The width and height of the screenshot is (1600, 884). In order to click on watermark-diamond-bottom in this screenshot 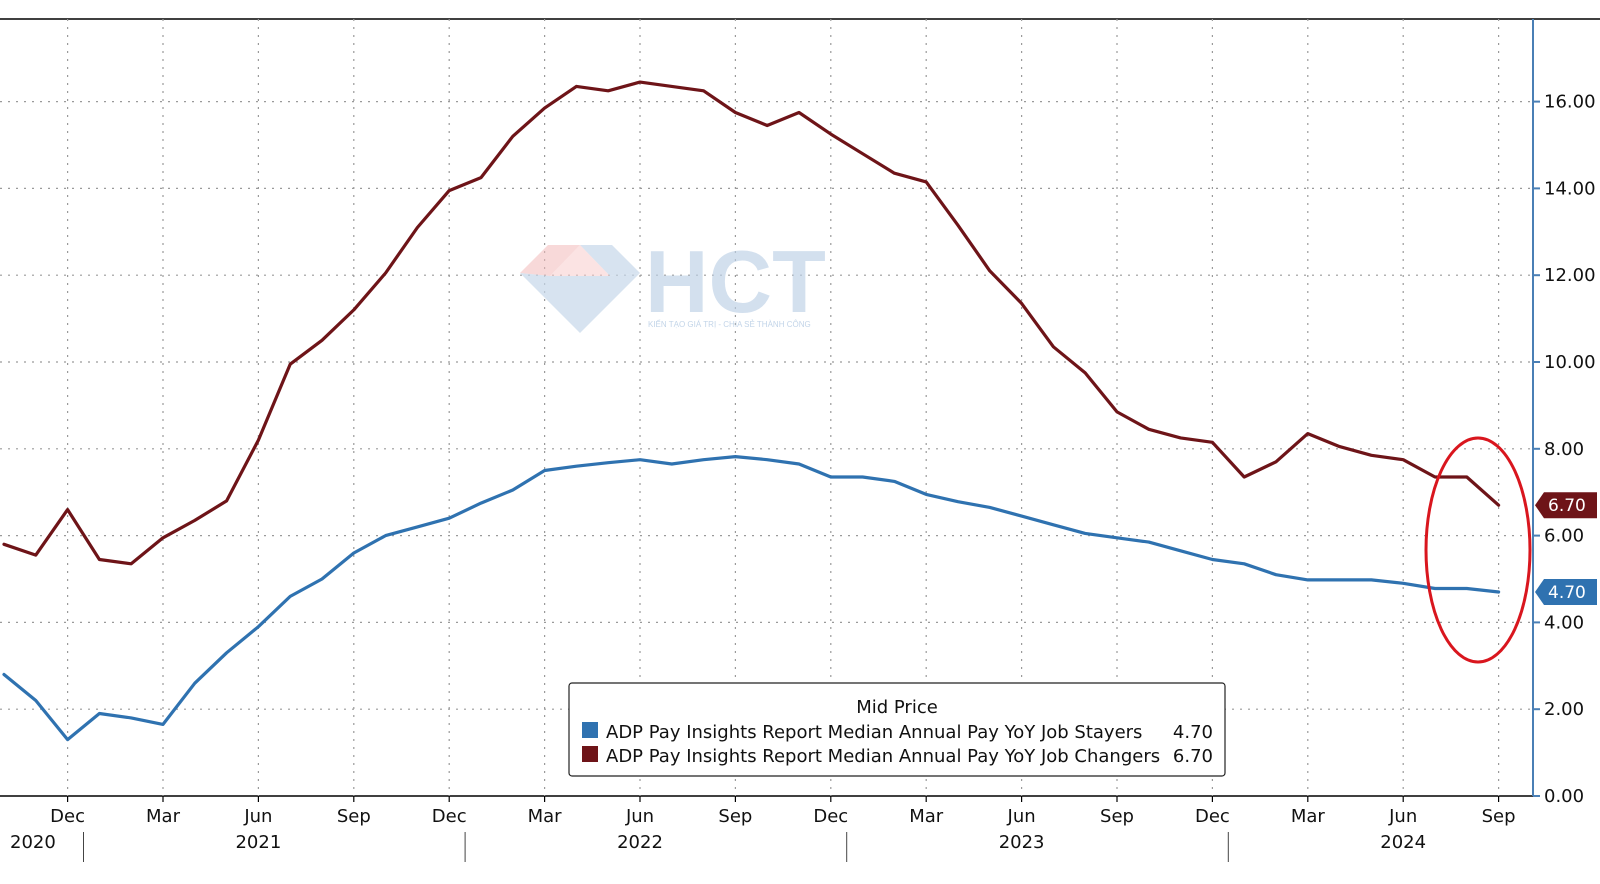, I will do `click(580, 303)`.